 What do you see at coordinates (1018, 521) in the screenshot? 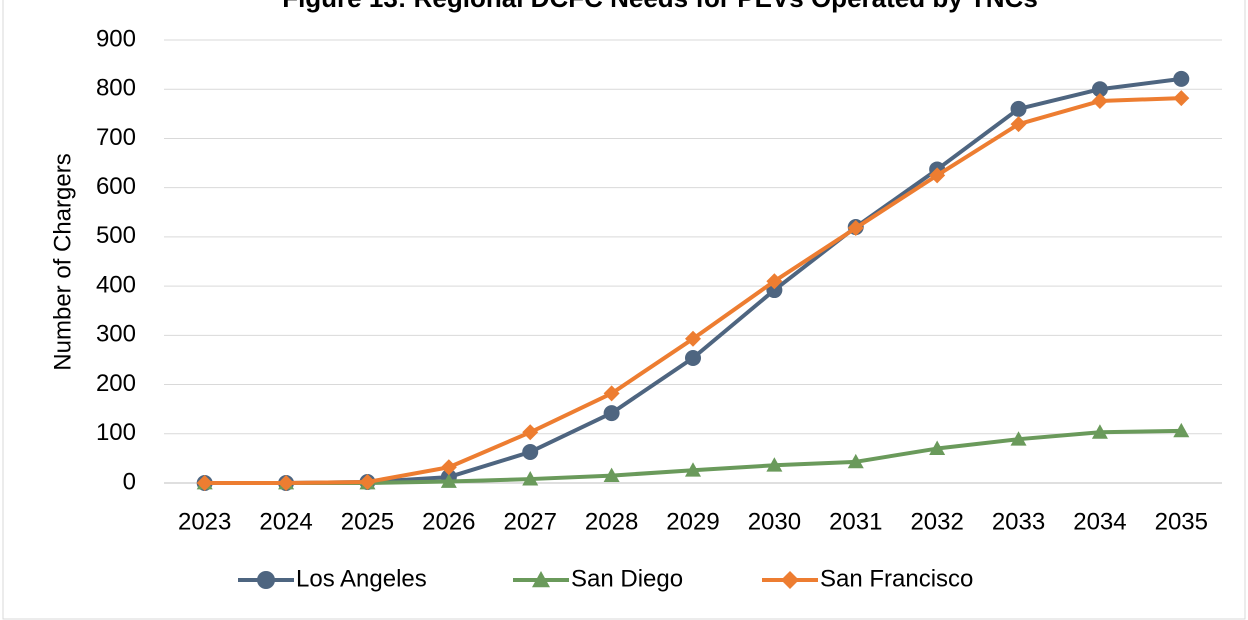
I see `x-tick-label: 2033` at bounding box center [1018, 521].